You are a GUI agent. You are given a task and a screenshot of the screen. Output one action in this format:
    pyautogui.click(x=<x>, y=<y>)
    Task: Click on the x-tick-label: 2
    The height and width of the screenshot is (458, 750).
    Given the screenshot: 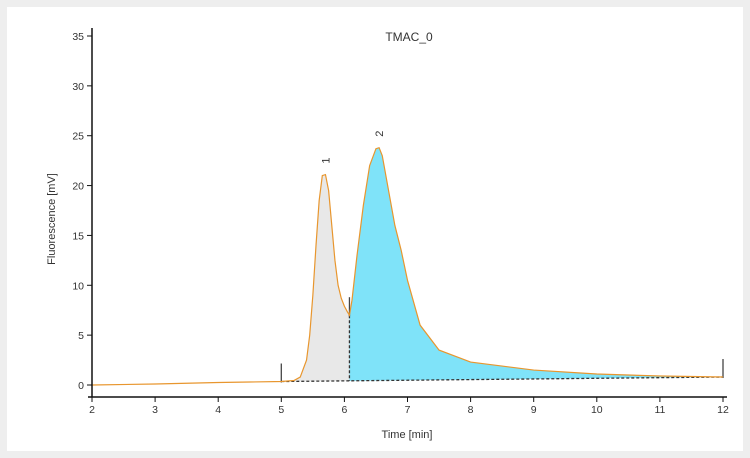 What is the action you would take?
    pyautogui.click(x=92, y=410)
    